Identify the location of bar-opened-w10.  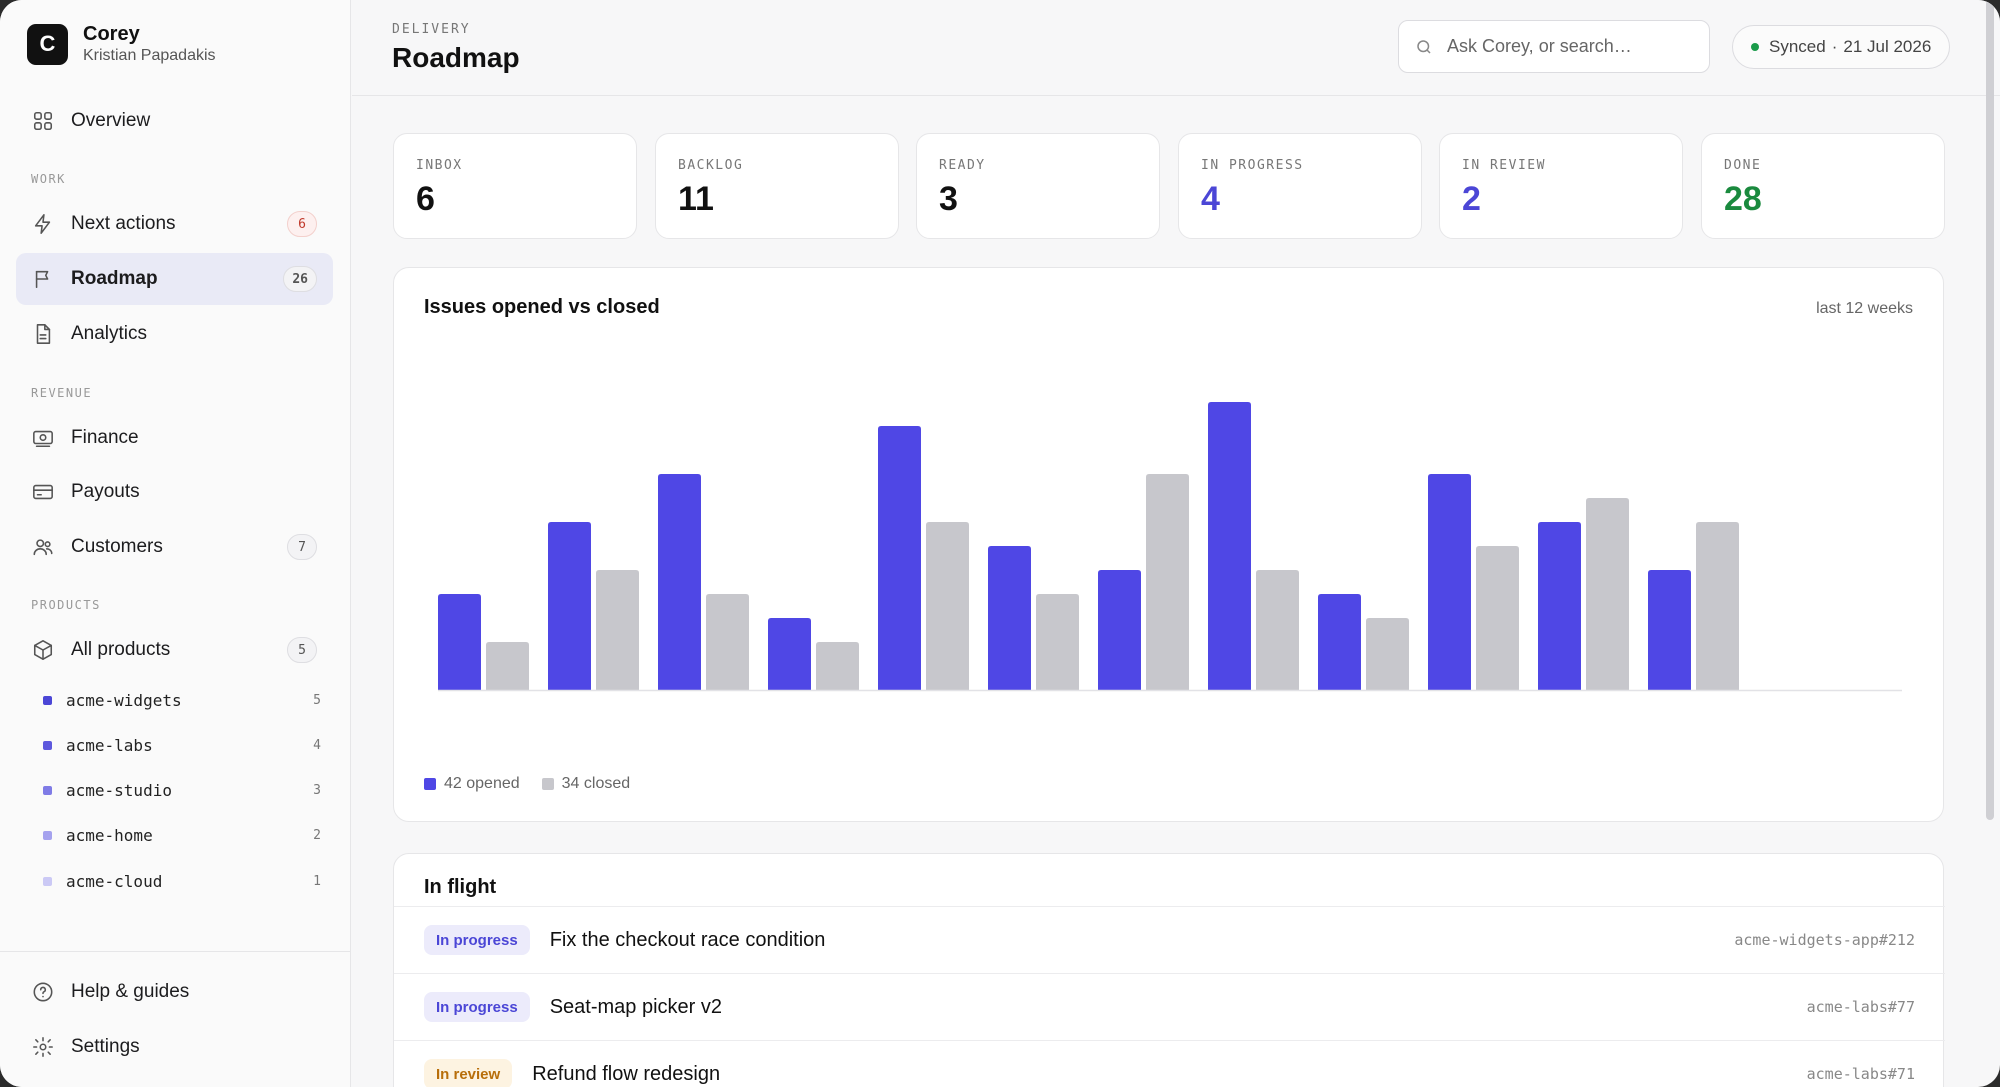
(1449, 582).